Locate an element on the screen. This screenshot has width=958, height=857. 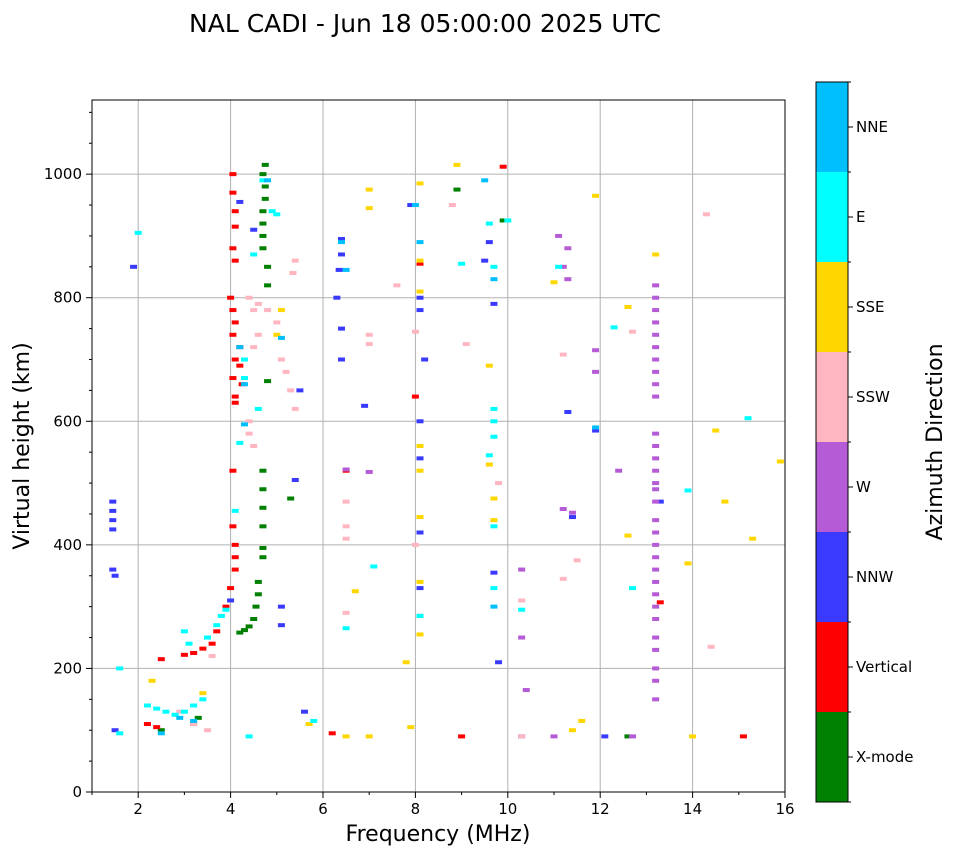
y-axis-label: Virtual height (km) is located at coordinates (22, 445).